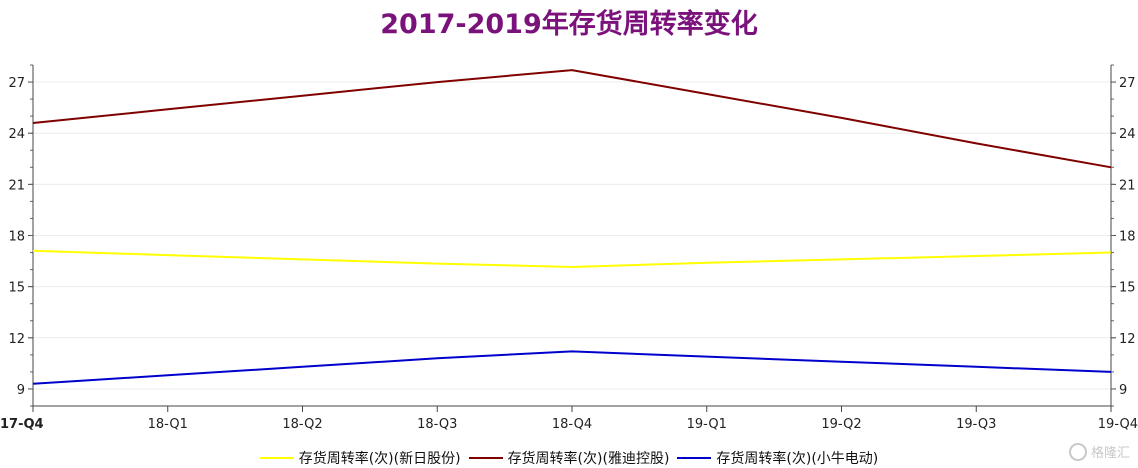 Image resolution: width=1138 pixels, height=468 pixels. What do you see at coordinates (16, 134) in the screenshot?
I see `y-tick-label-left: 24` at bounding box center [16, 134].